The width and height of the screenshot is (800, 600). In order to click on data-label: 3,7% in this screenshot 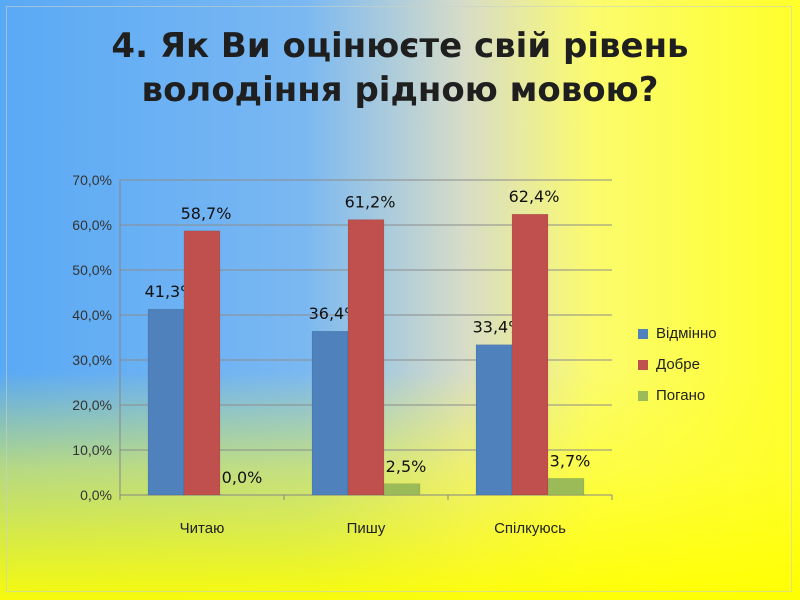, I will do `click(570, 460)`.